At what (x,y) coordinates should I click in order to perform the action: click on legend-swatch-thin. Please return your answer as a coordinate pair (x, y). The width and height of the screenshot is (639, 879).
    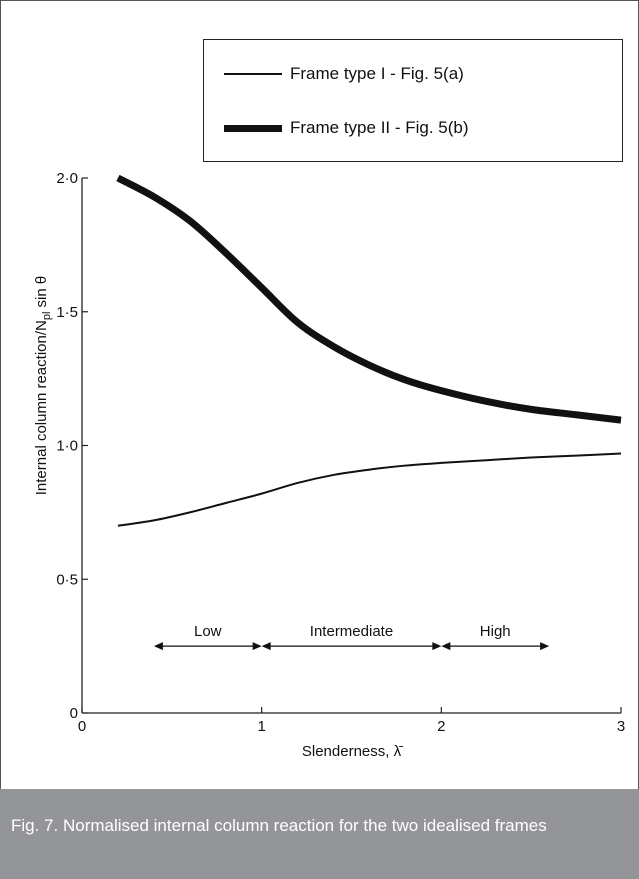
    Looking at the image, I should click on (253, 74).